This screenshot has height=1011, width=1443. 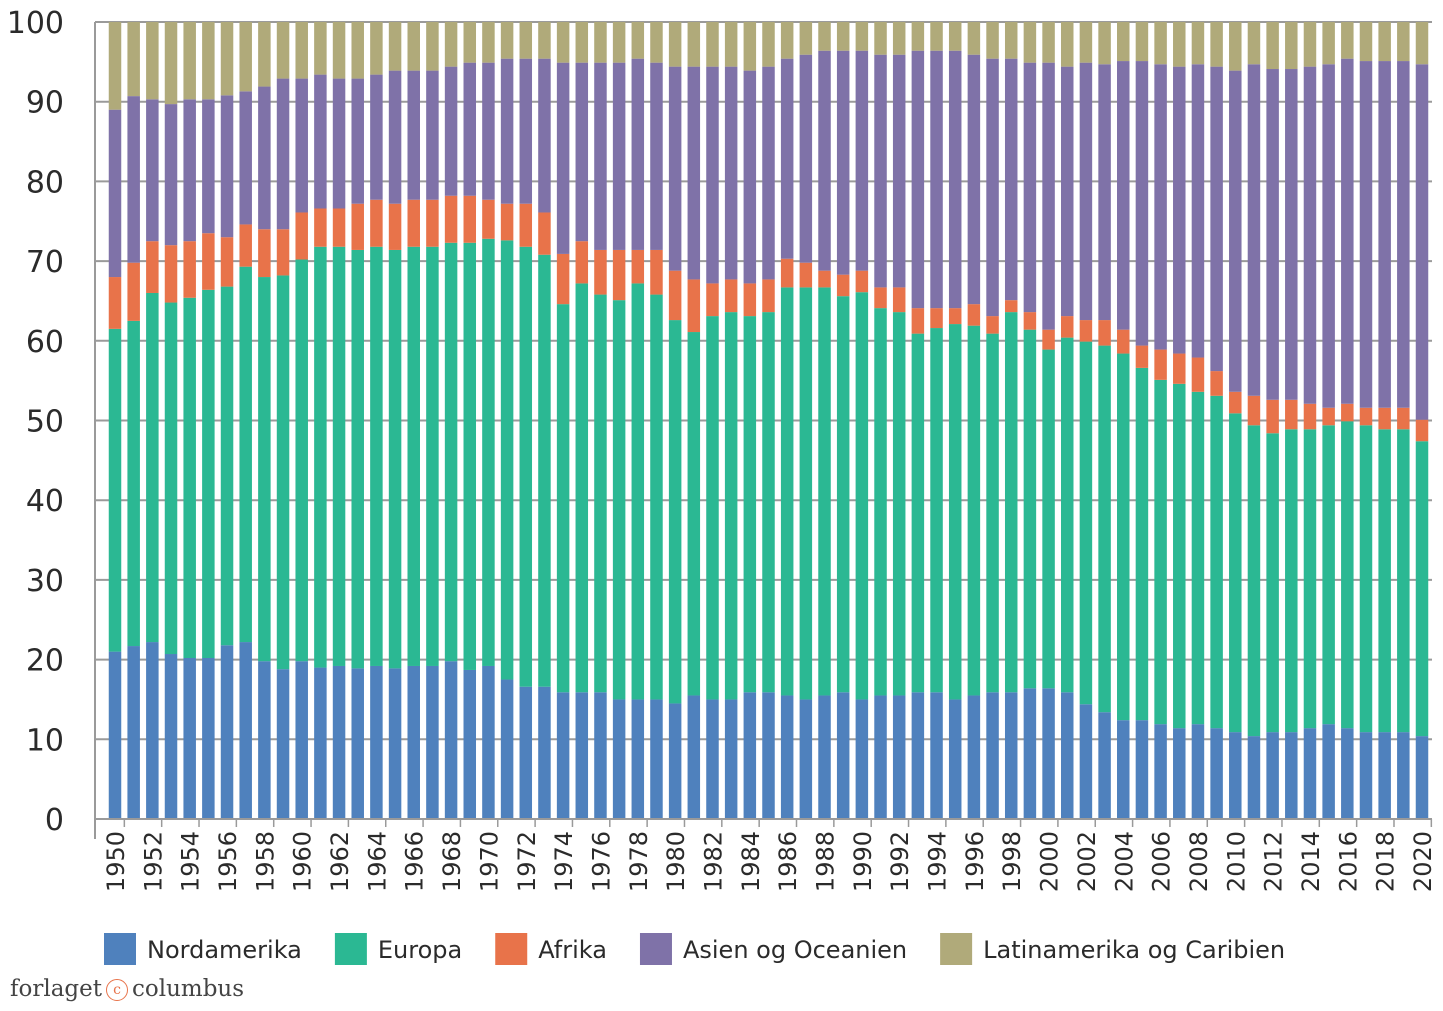 What do you see at coordinates (1086, 191) in the screenshot?
I see `bar-asien-og-oceanien-2002` at bounding box center [1086, 191].